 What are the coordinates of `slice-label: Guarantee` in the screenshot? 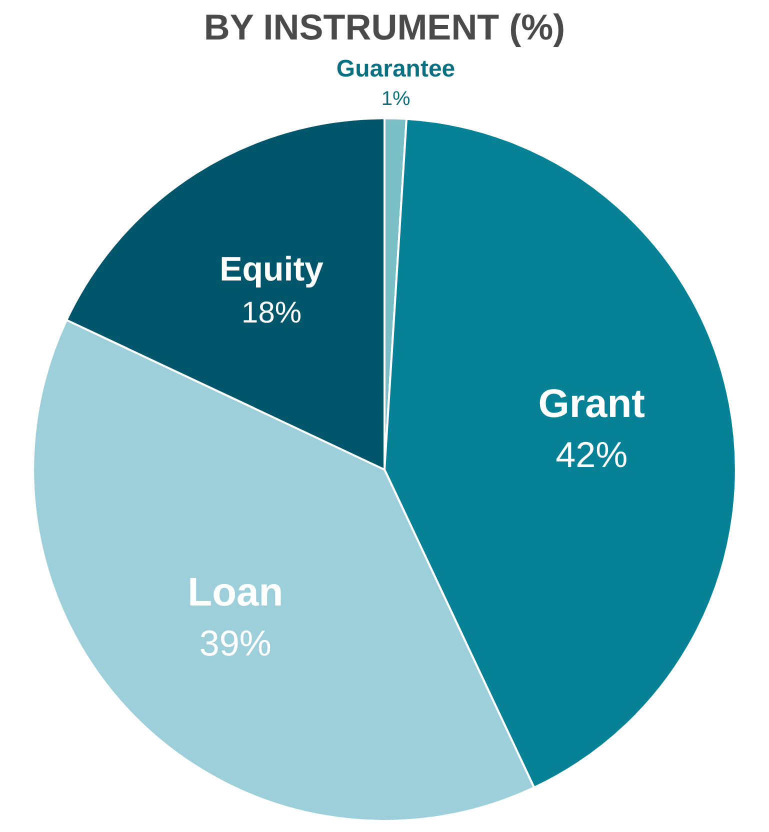 It's located at (396, 69).